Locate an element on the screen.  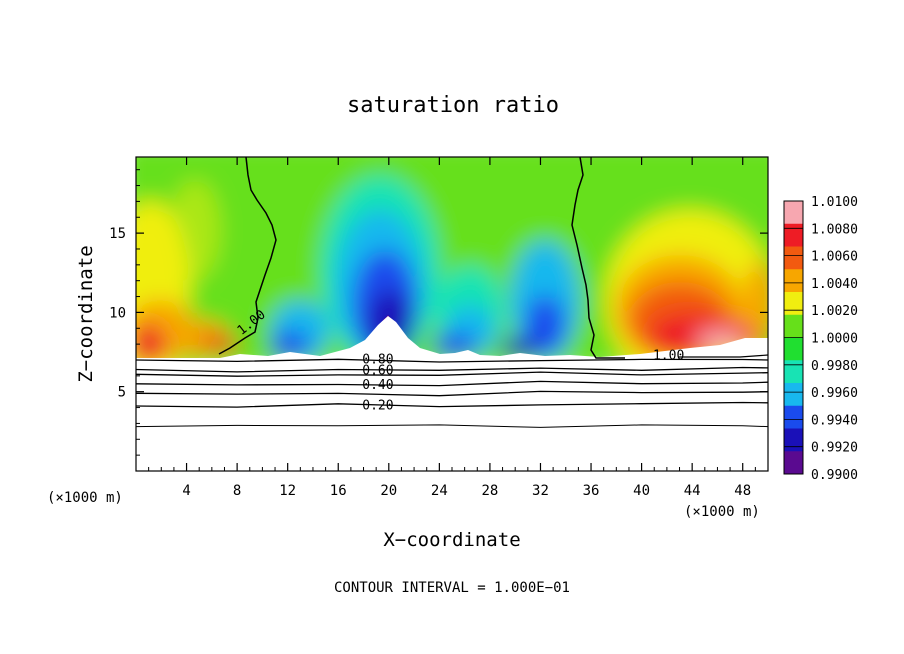
y-tick-label: 15 is located at coordinates (117, 234).